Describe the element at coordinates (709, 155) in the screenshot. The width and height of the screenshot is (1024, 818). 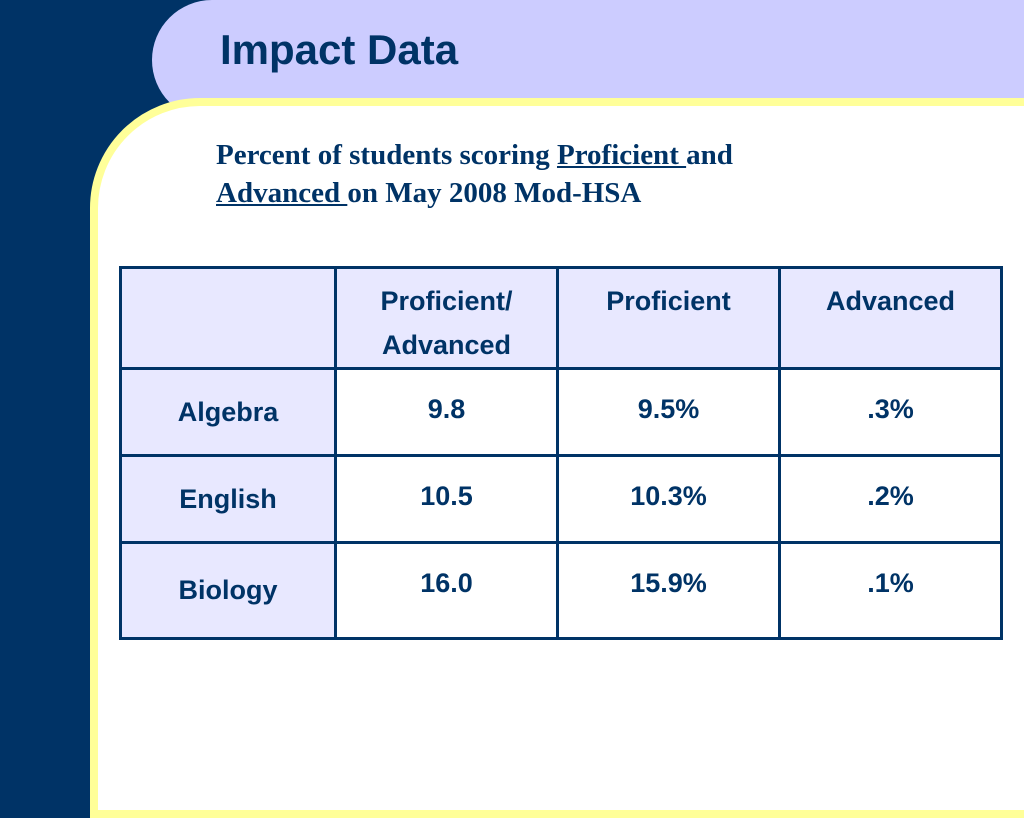
I see `subtitle-part2: and` at that location.